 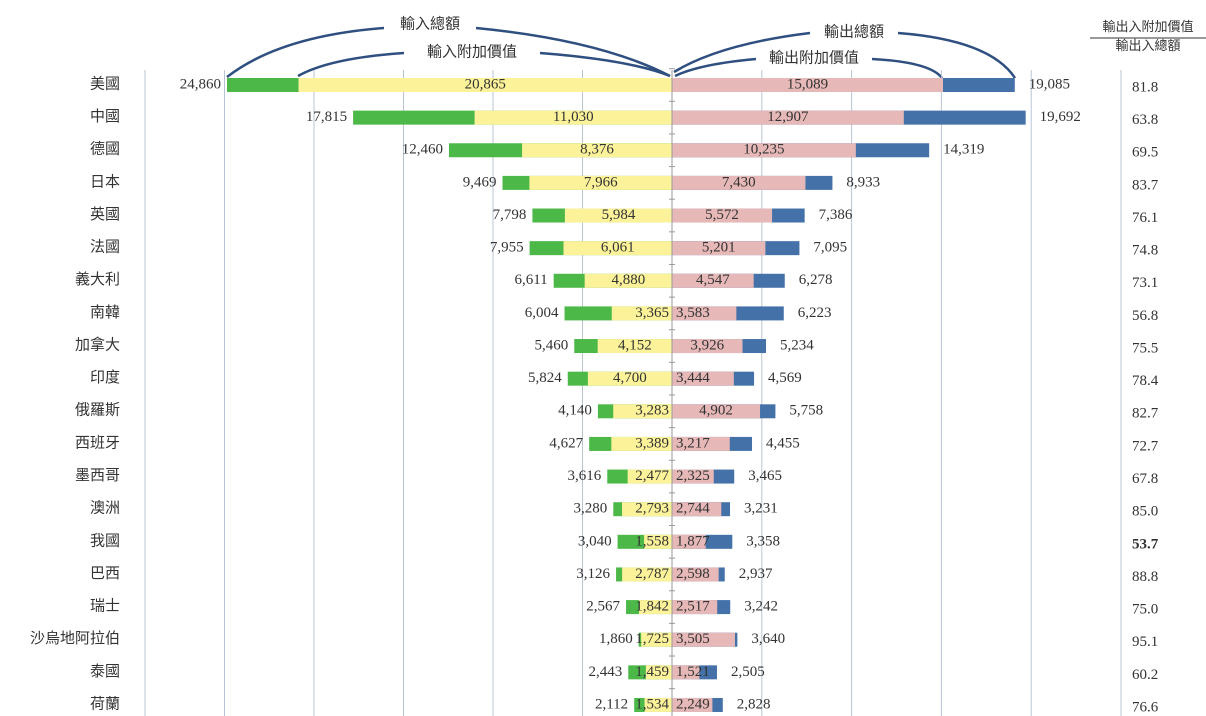 I want to click on data-label: 8,376, so click(x=597, y=150).